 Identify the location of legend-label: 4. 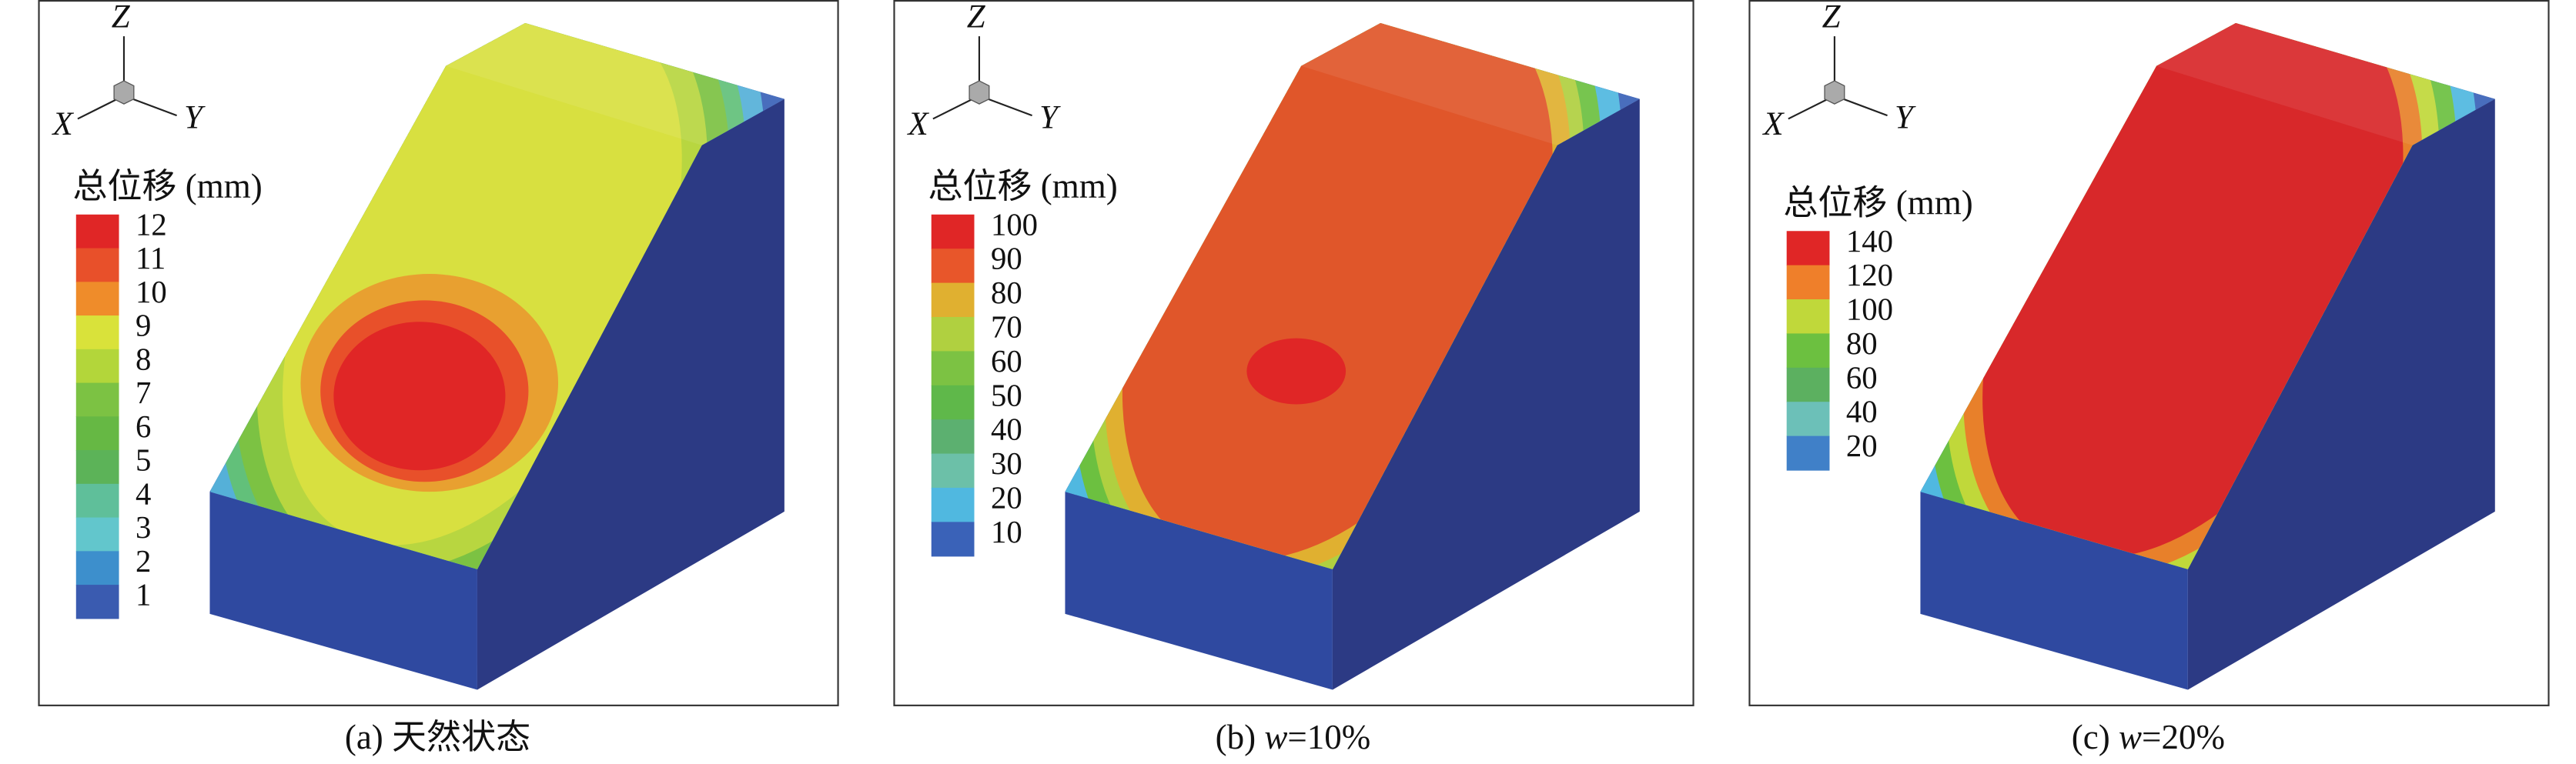
(143, 493).